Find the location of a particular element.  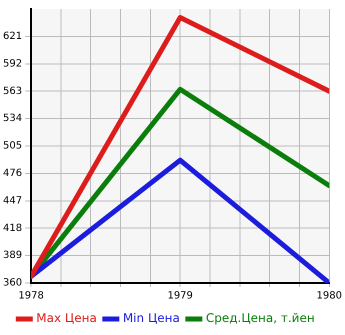

y-tick-label: 447 is located at coordinates (12, 200).